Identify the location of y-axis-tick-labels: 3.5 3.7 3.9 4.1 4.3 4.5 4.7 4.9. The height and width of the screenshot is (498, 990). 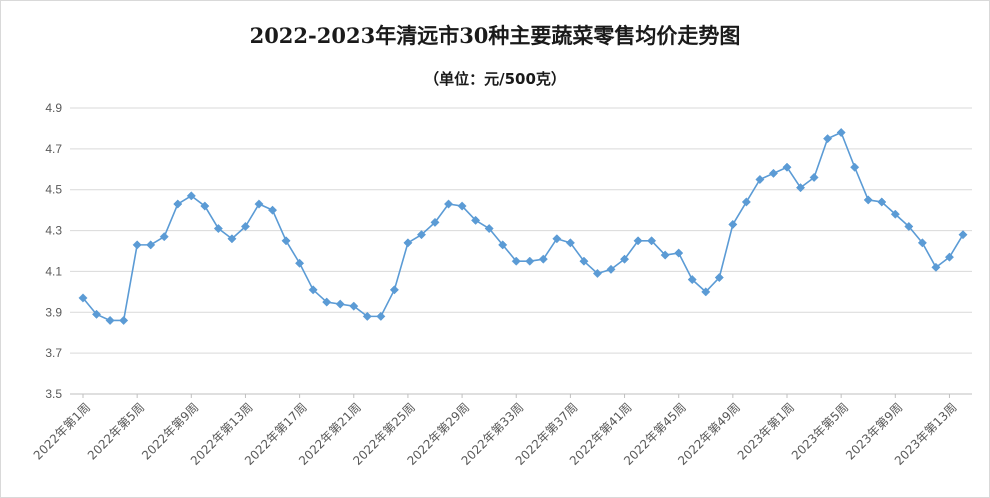
(53, 251).